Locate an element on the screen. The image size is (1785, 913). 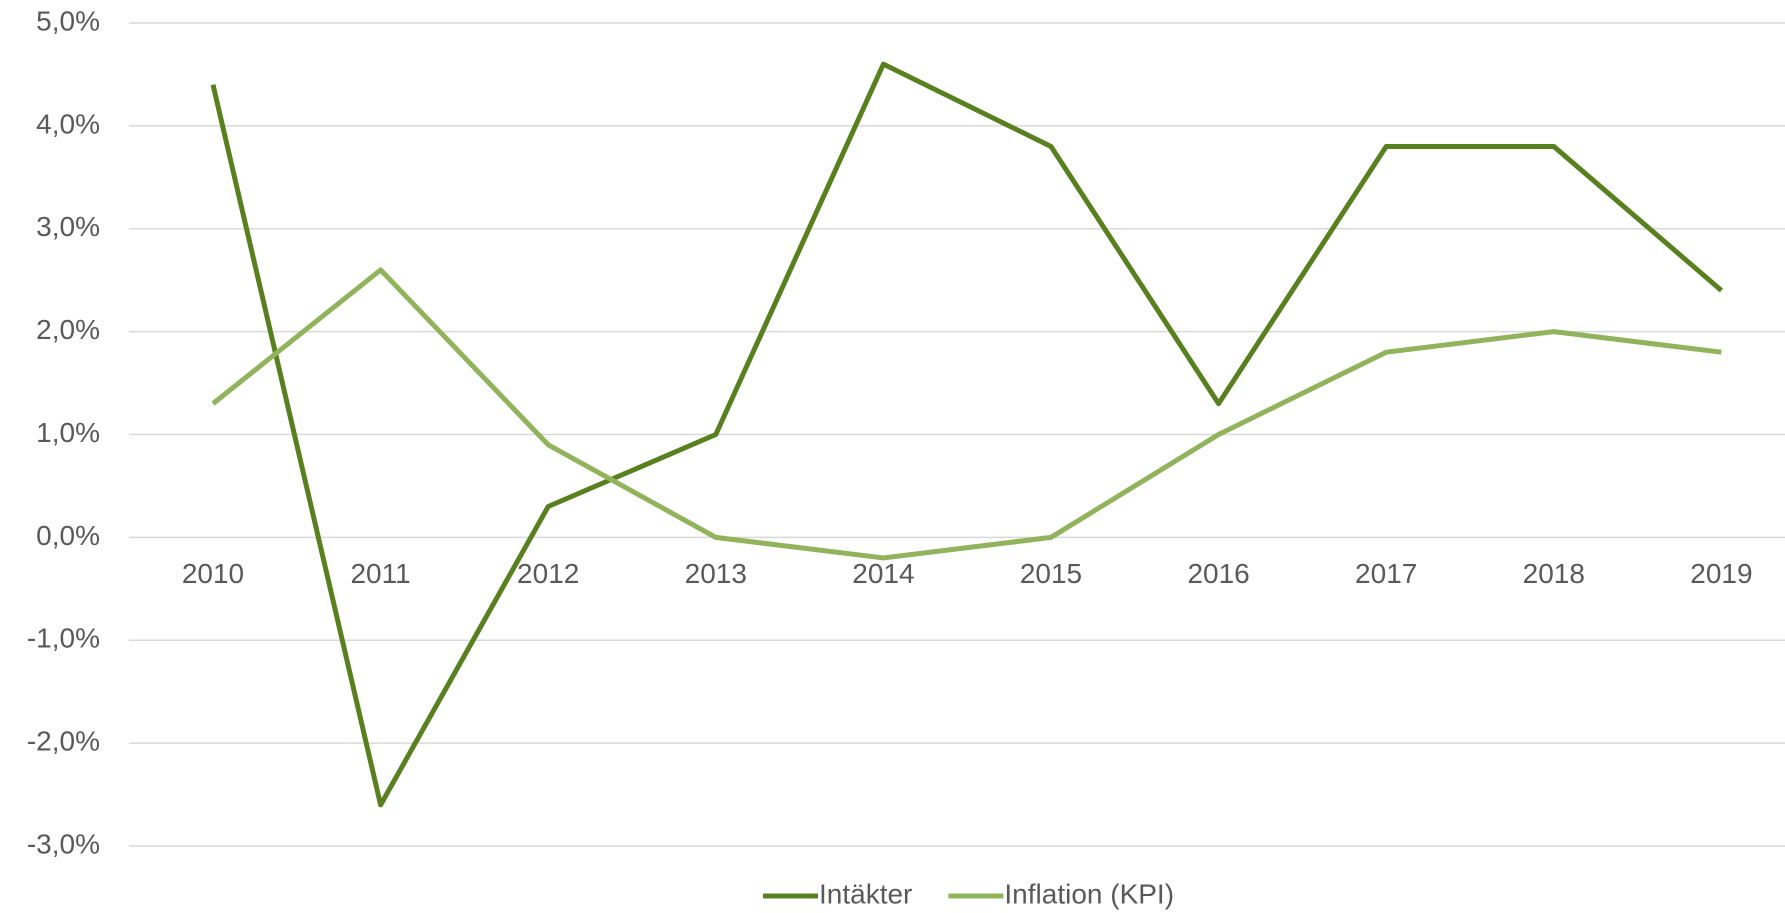
x-tick-label: 2018 is located at coordinates (1554, 573).